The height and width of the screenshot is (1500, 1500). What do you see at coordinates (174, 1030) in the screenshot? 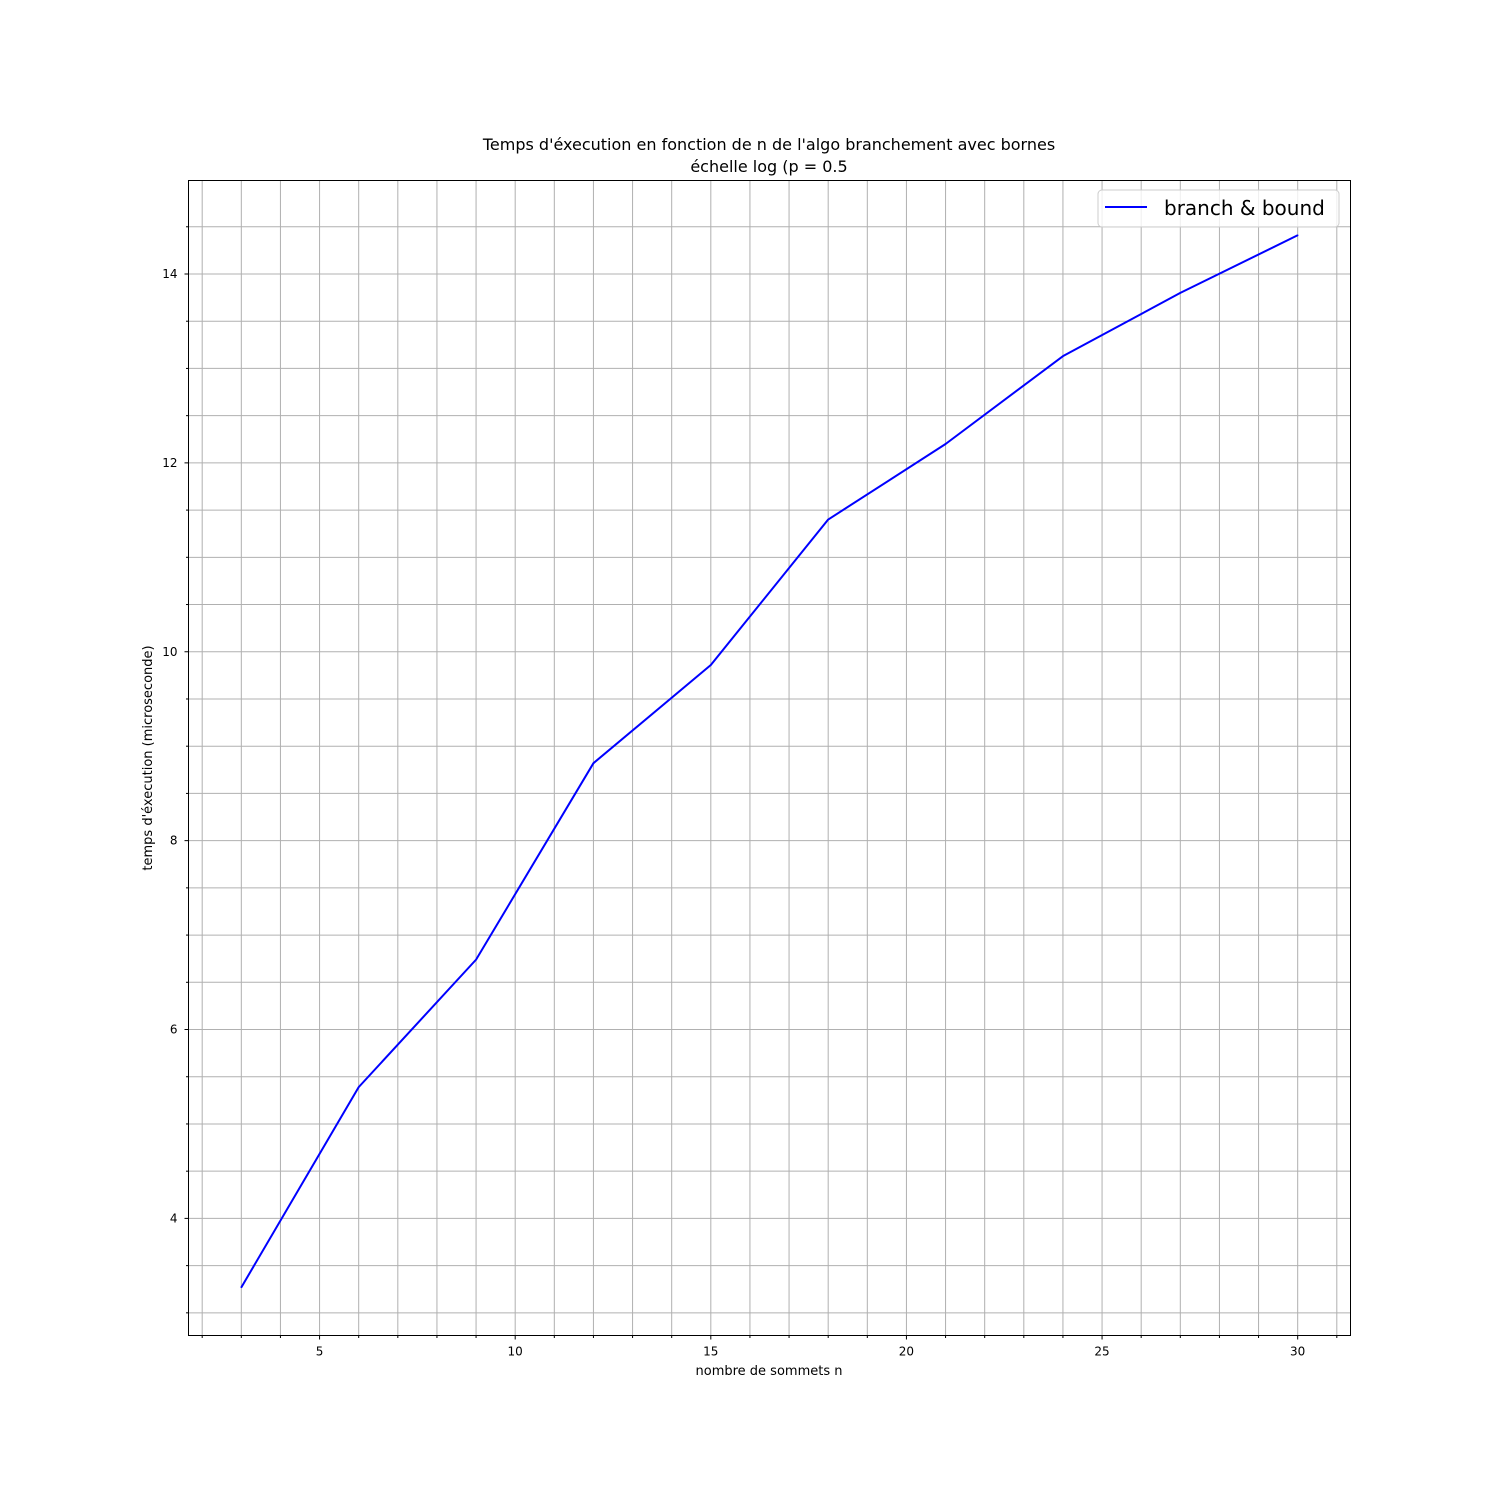
I see `y-tick-label: 6` at bounding box center [174, 1030].